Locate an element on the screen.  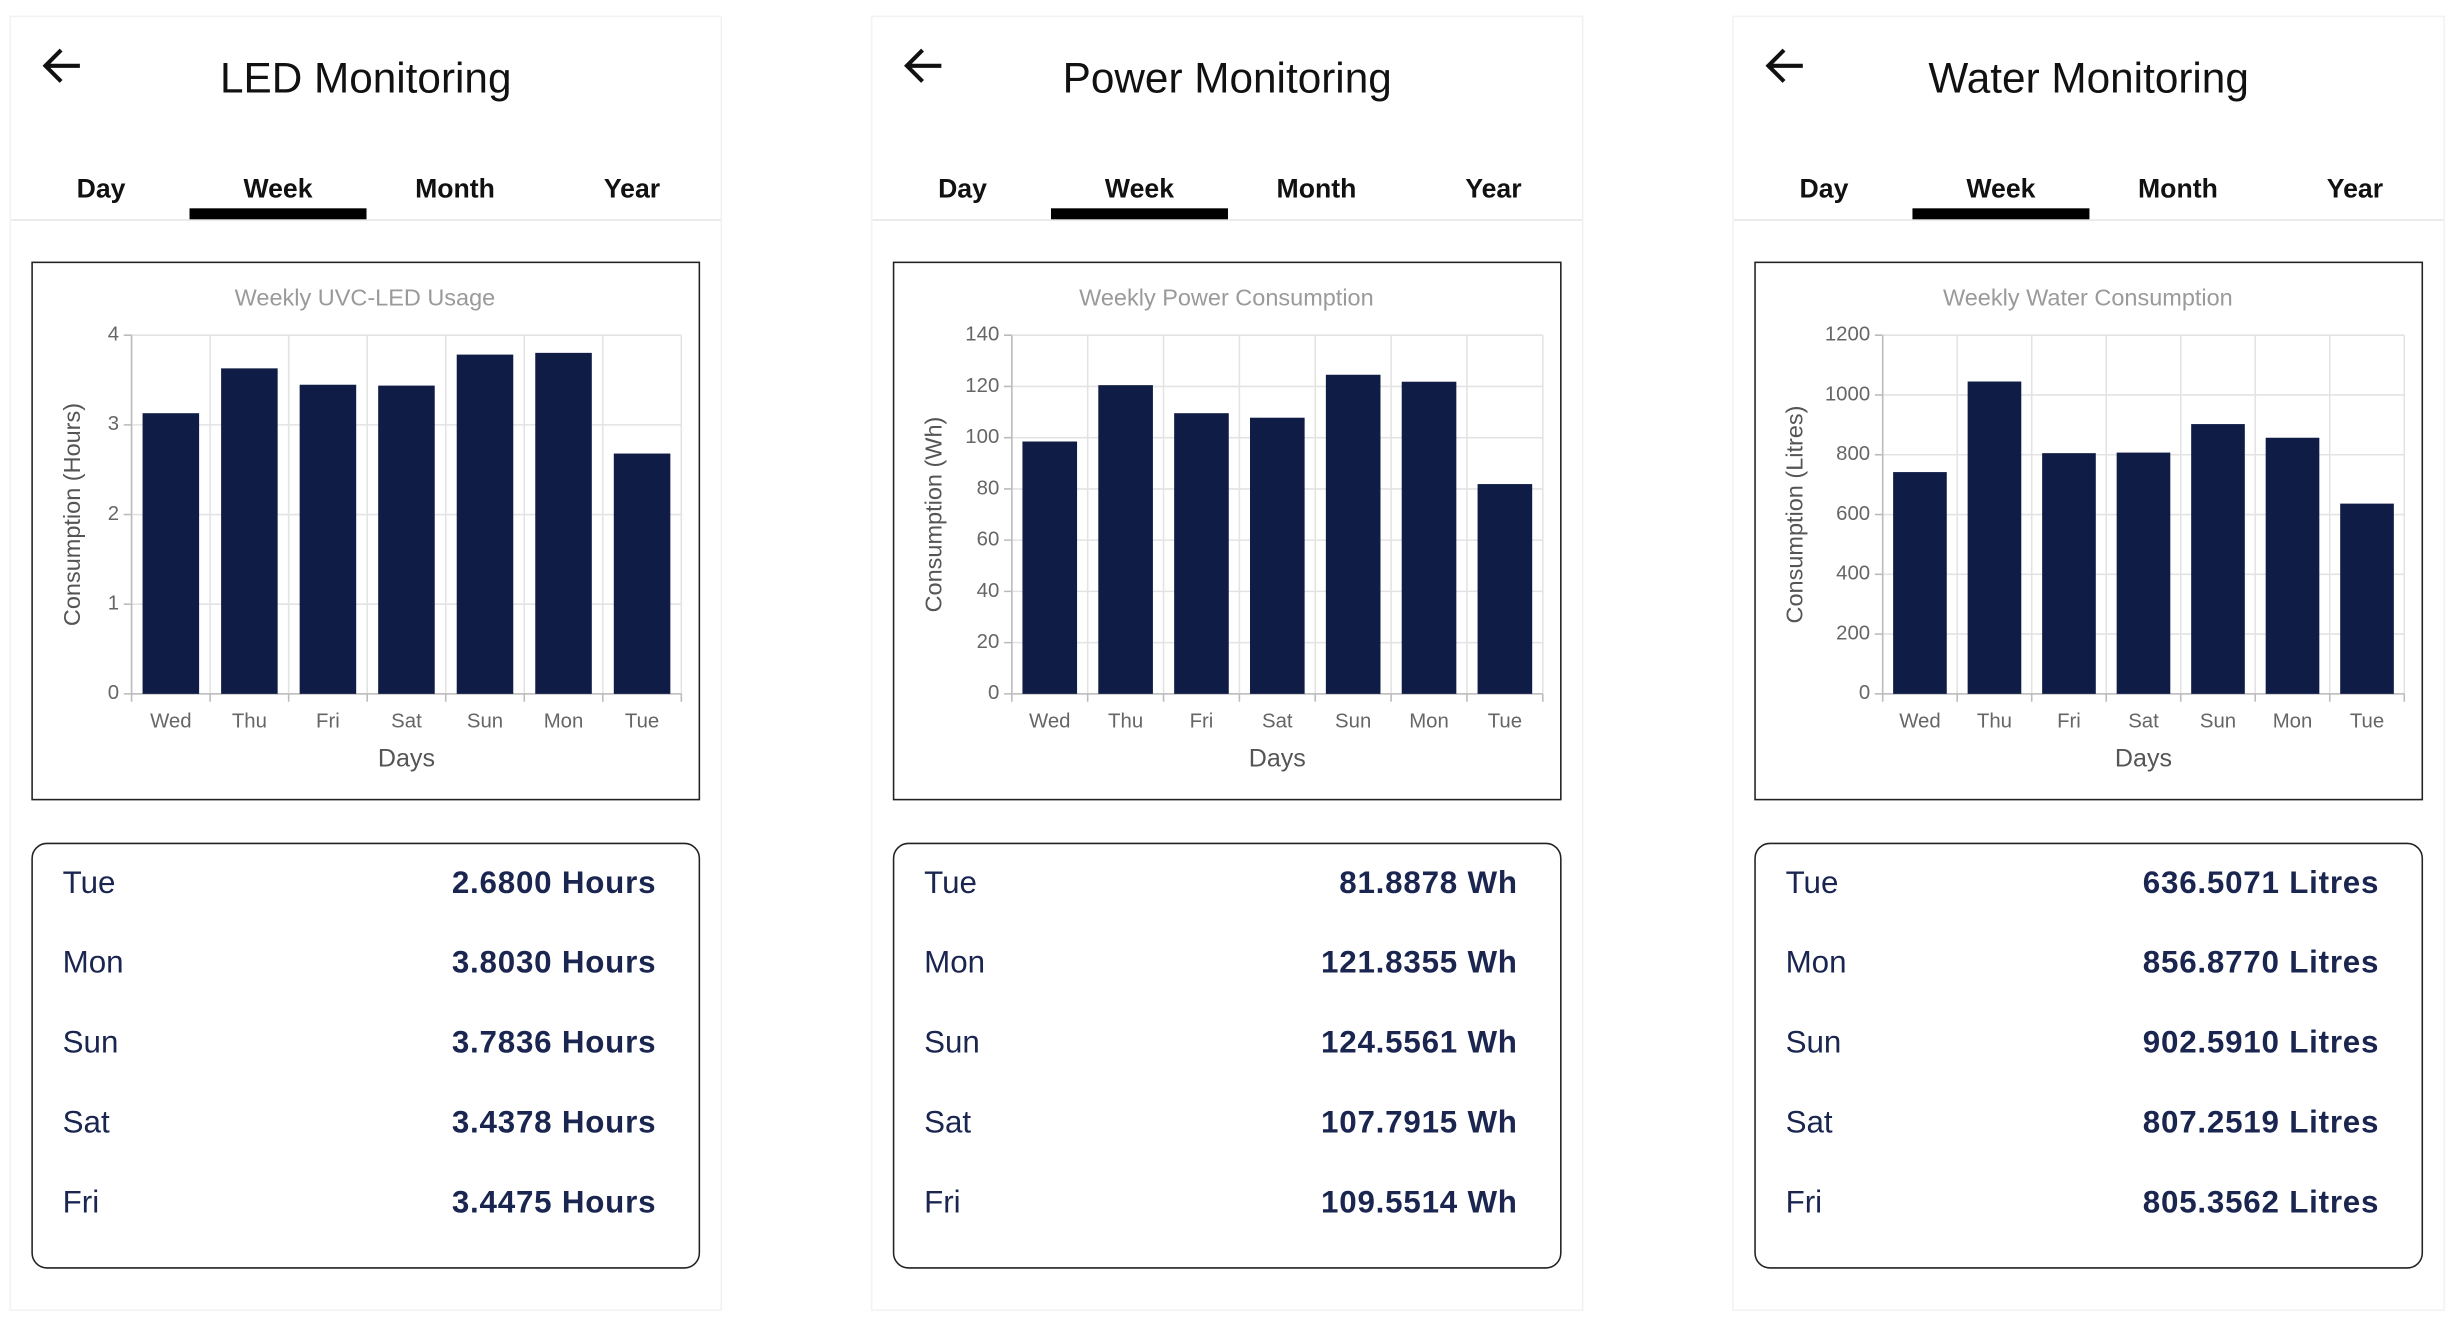
row-value: 636.5071 Litres is located at coordinates (2261, 883).